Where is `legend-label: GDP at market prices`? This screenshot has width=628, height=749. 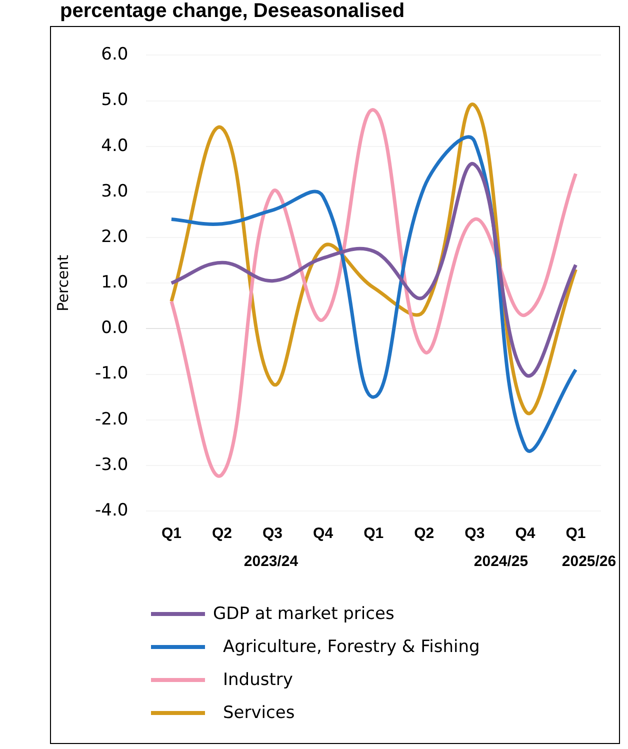
legend-label: GDP at market prices is located at coordinates (303, 614).